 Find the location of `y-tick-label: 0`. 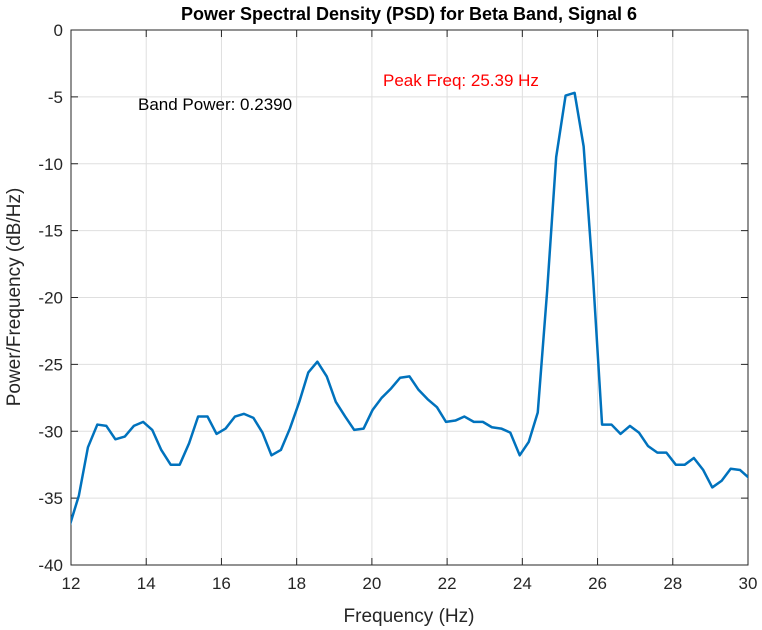

y-tick-label: 0 is located at coordinates (58, 30).